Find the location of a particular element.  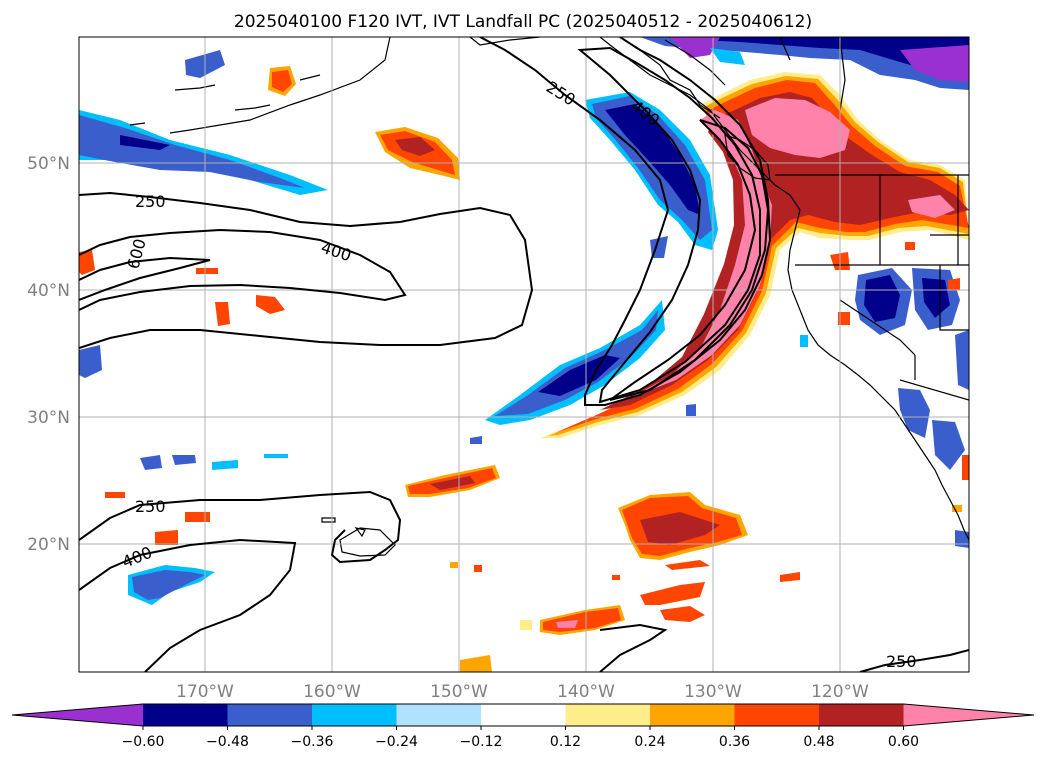

lon-label: 130°W is located at coordinates (713, 692).